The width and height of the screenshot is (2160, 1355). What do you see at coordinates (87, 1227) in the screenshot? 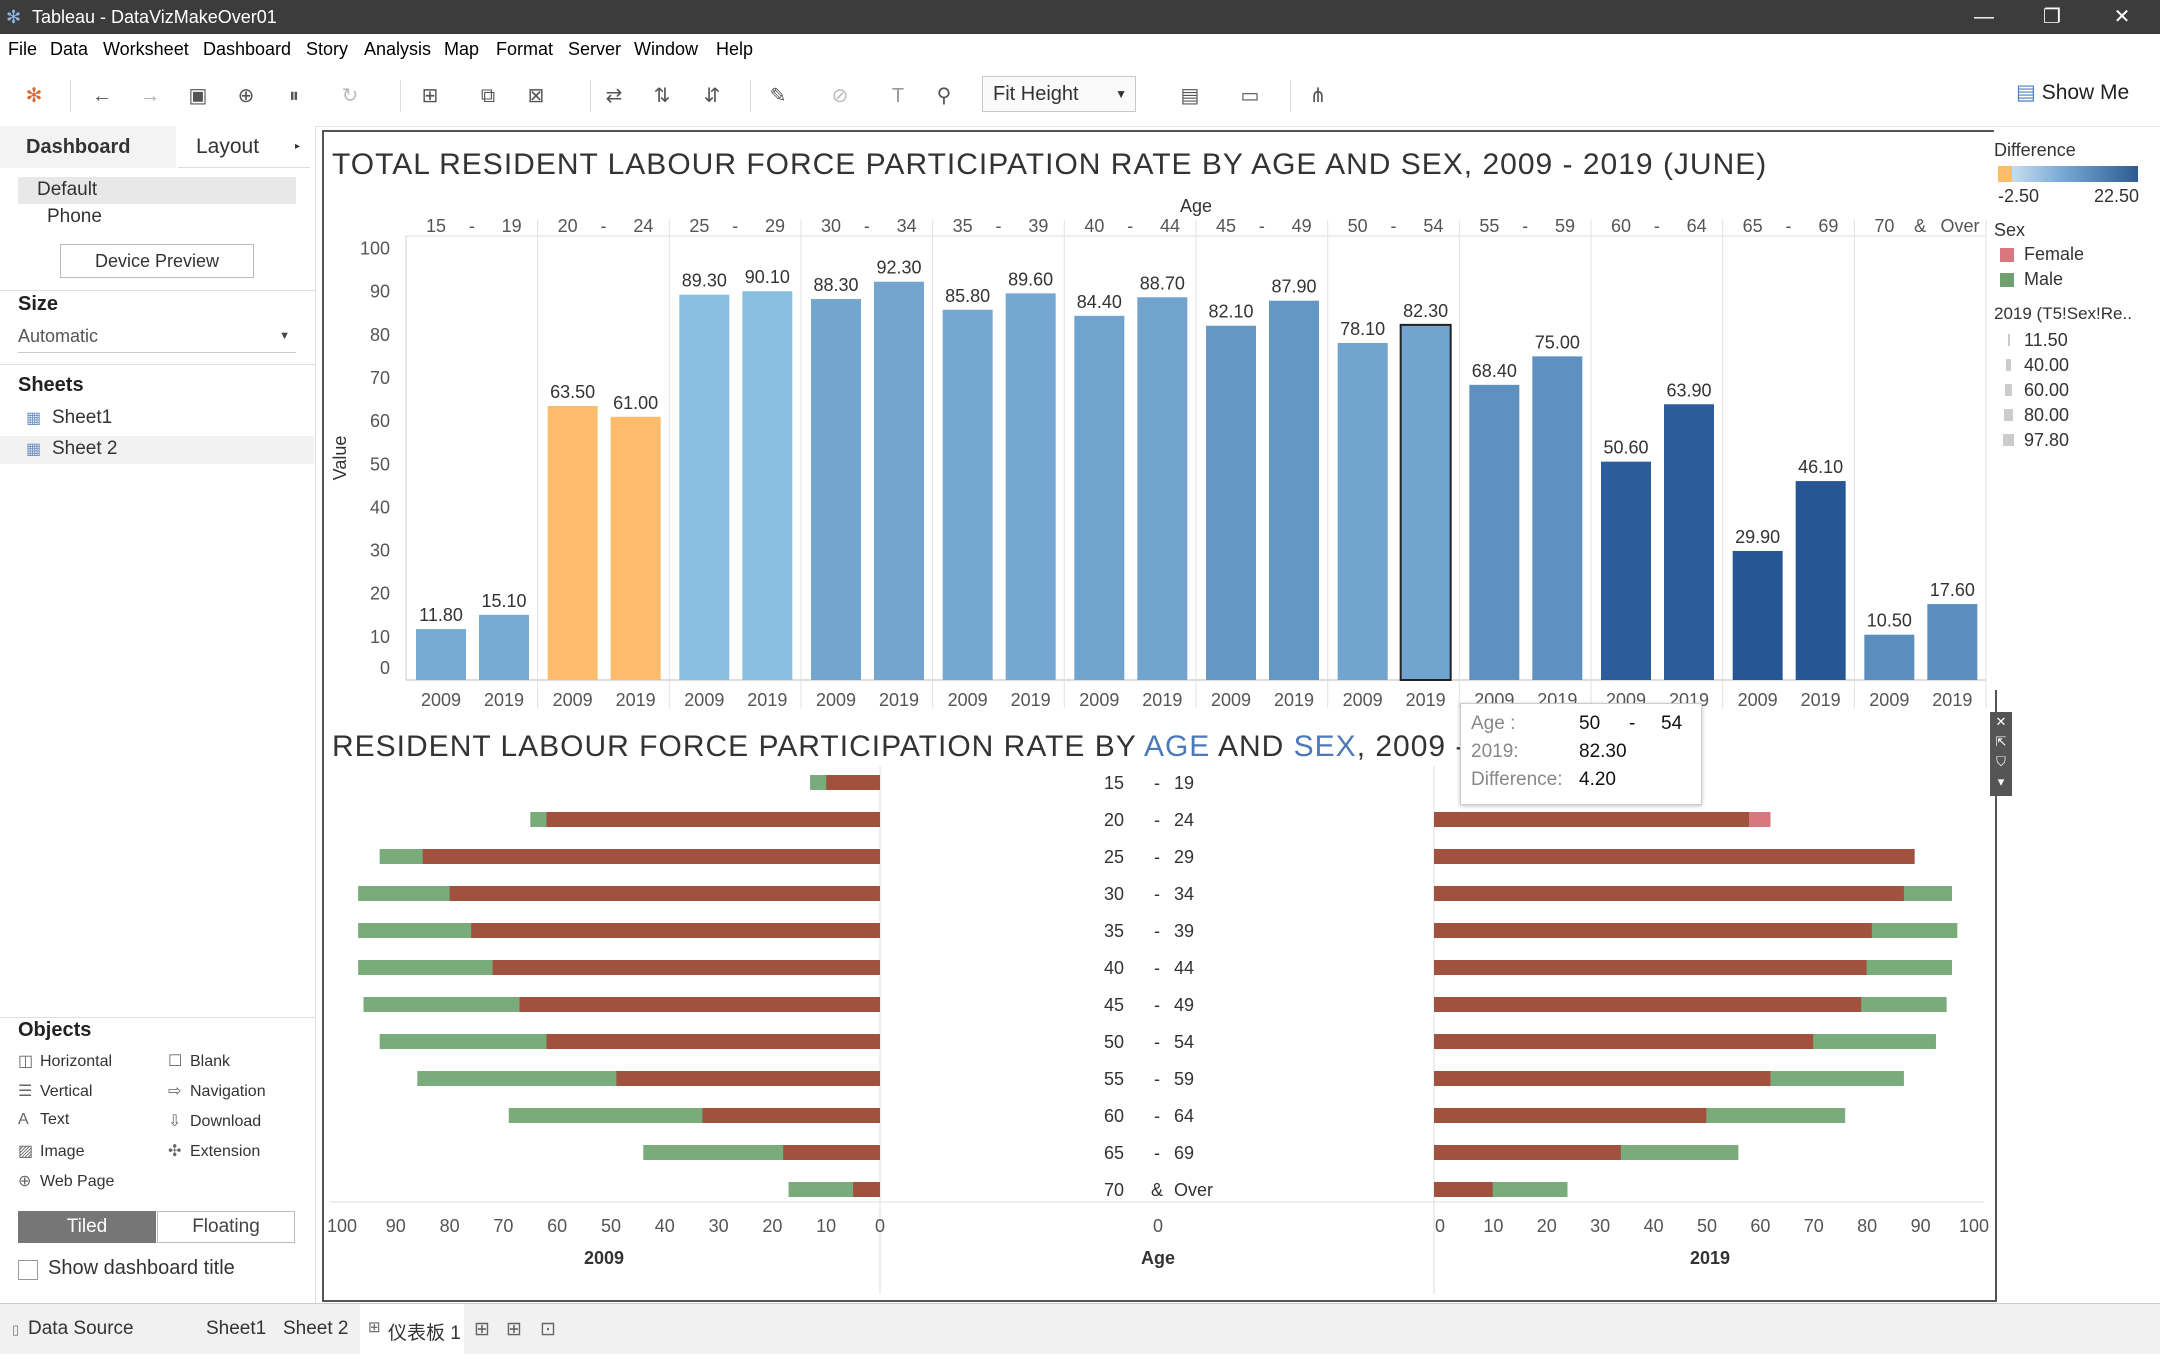
I see `tiled-button: Tiled` at bounding box center [87, 1227].